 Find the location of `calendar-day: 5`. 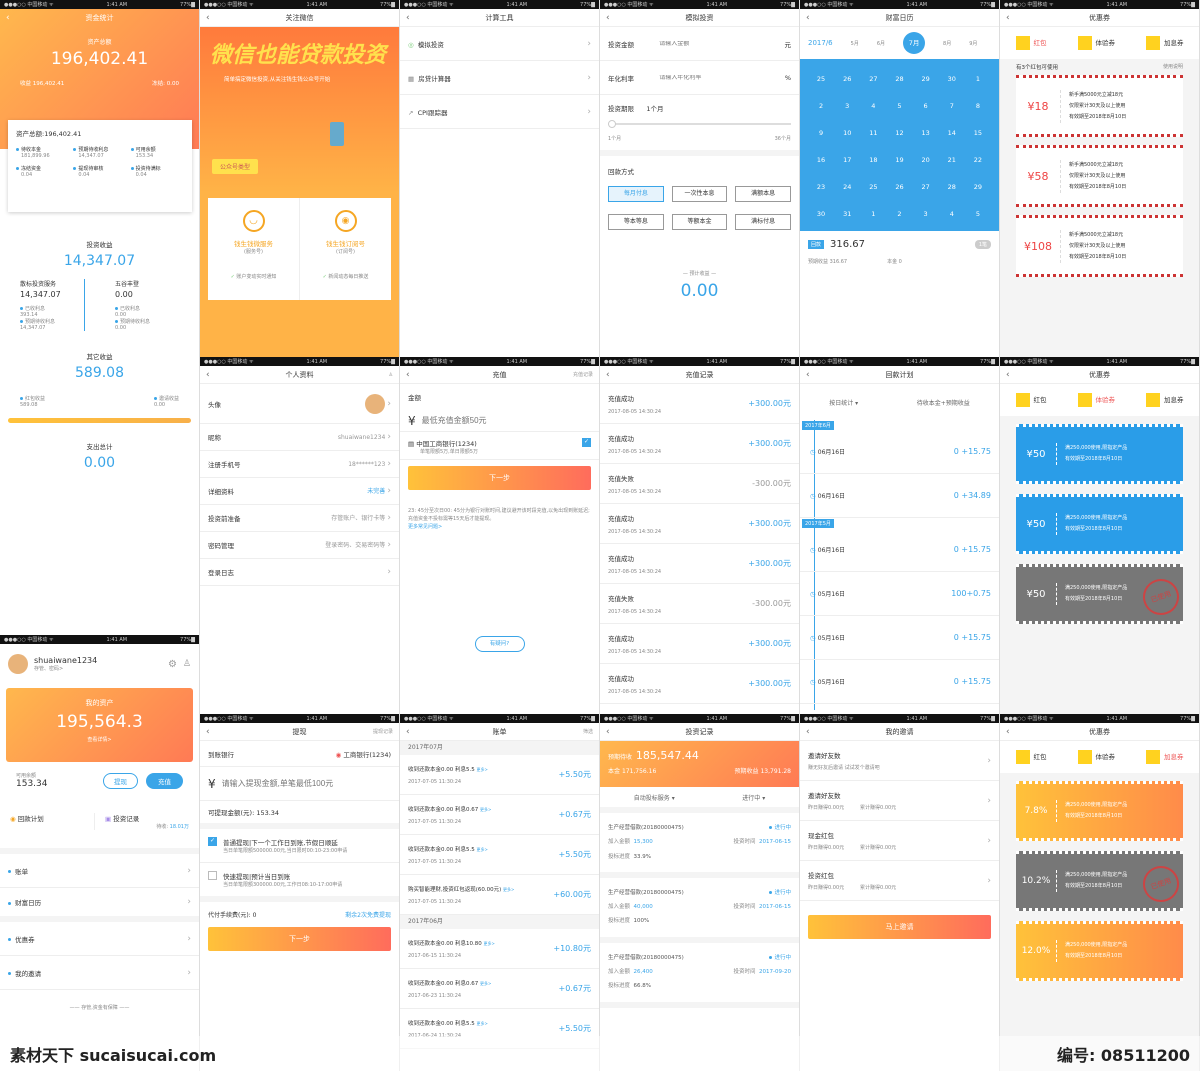

calendar-day: 5 is located at coordinates (977, 213).